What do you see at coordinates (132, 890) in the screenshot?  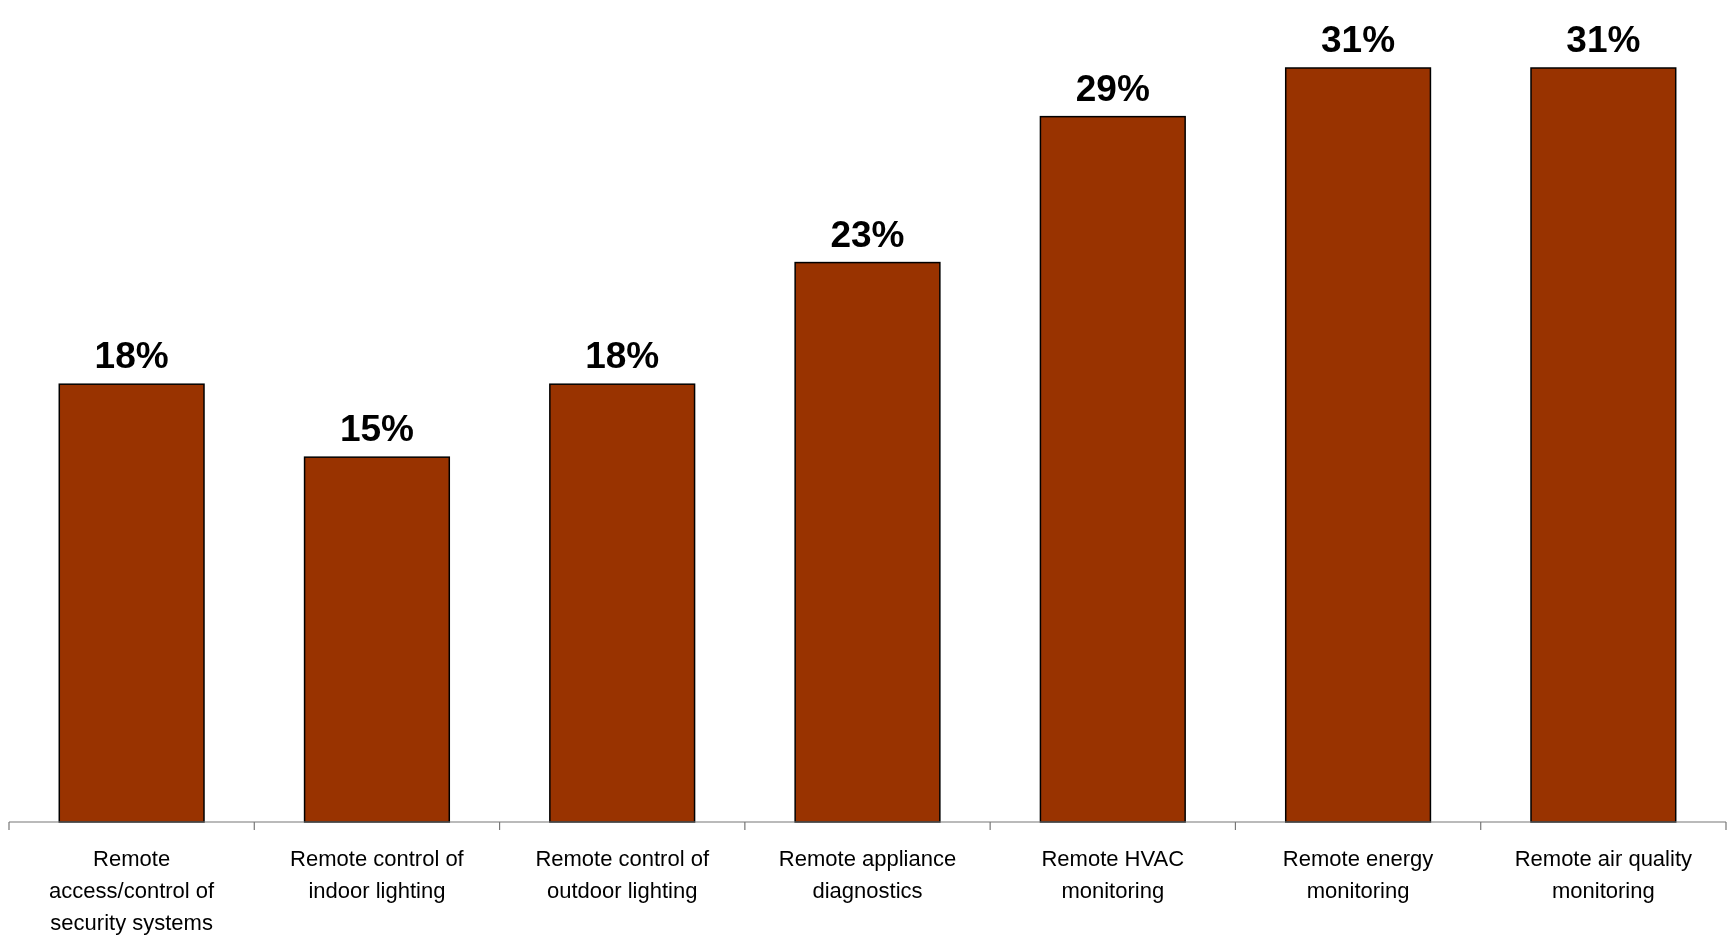 I see `x-tick-label: Remote access/control of security systems` at bounding box center [132, 890].